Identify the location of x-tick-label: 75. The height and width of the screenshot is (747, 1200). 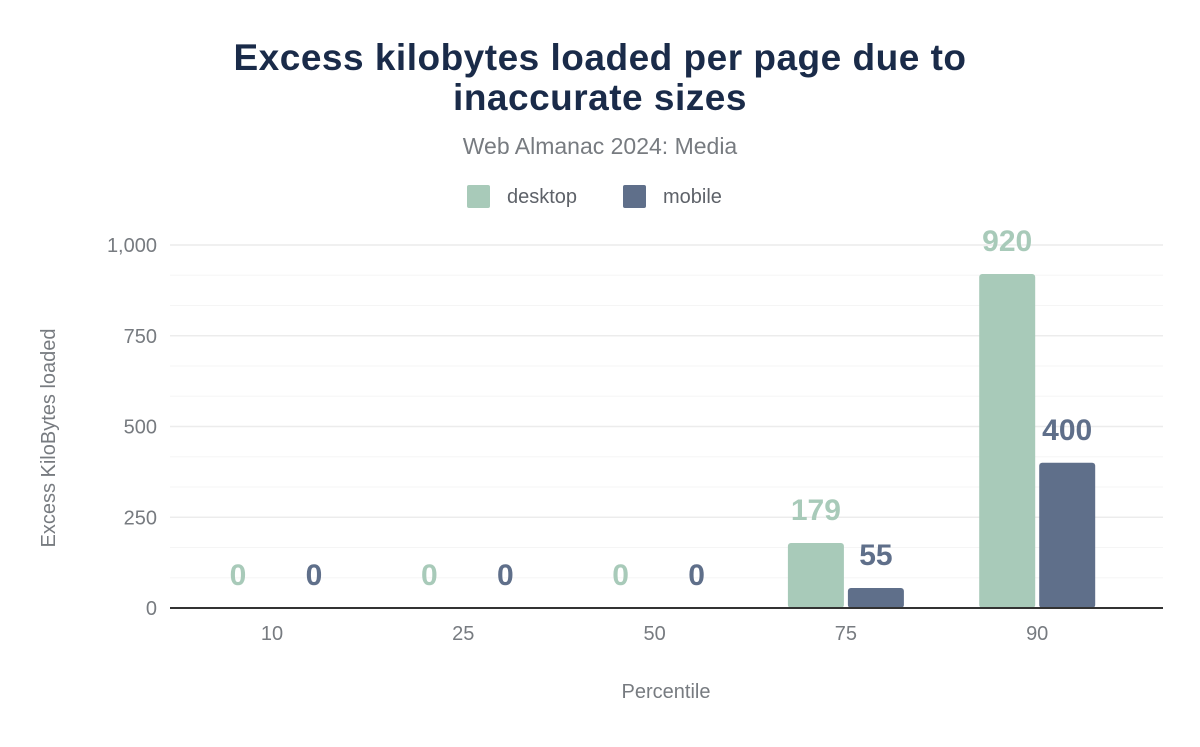
(846, 634).